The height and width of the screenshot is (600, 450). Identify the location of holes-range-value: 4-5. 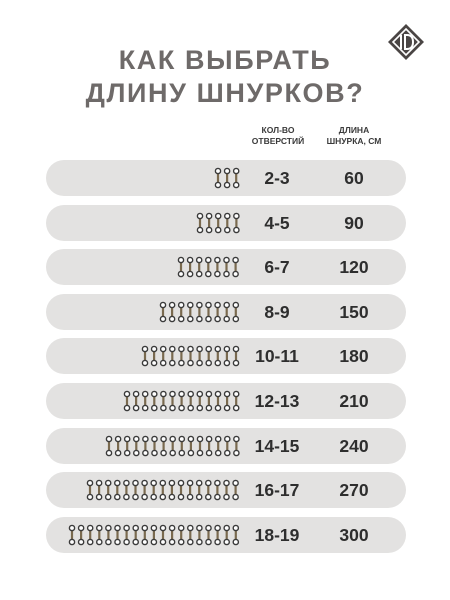
(277, 222).